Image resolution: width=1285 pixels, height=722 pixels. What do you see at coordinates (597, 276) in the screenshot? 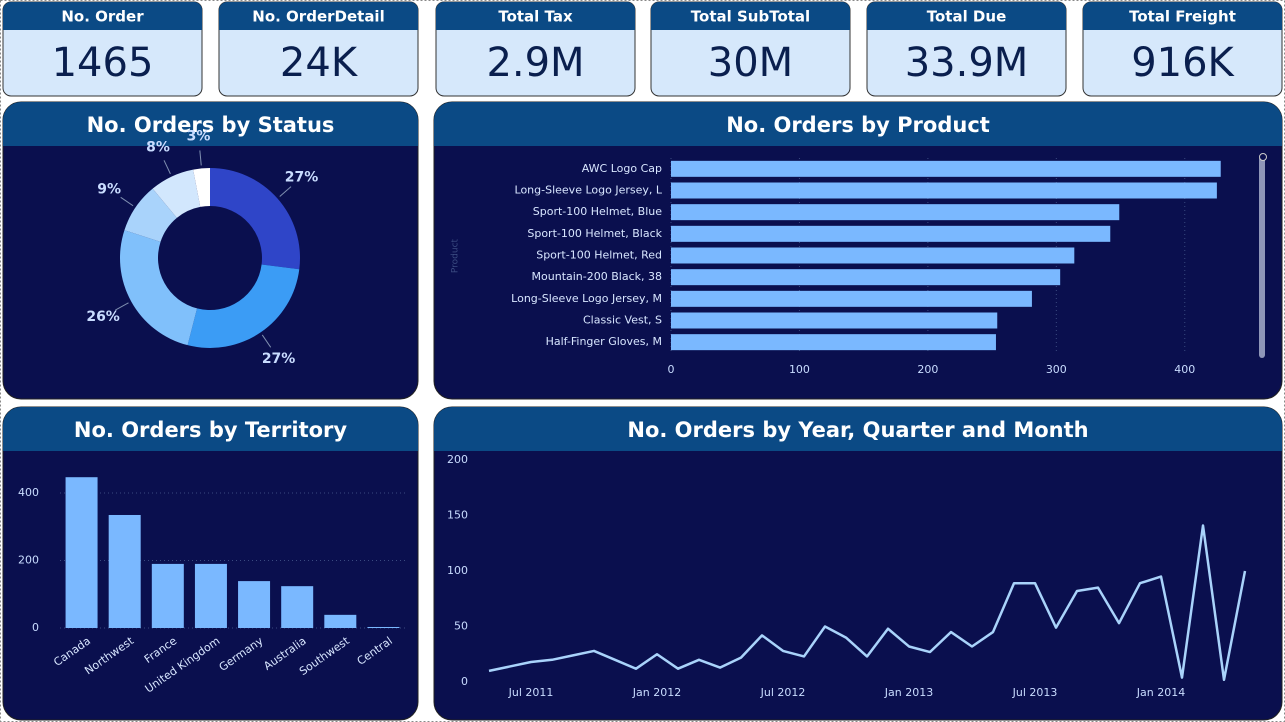
I see `y-tick-label: Mountain-200 Black, 38` at bounding box center [597, 276].